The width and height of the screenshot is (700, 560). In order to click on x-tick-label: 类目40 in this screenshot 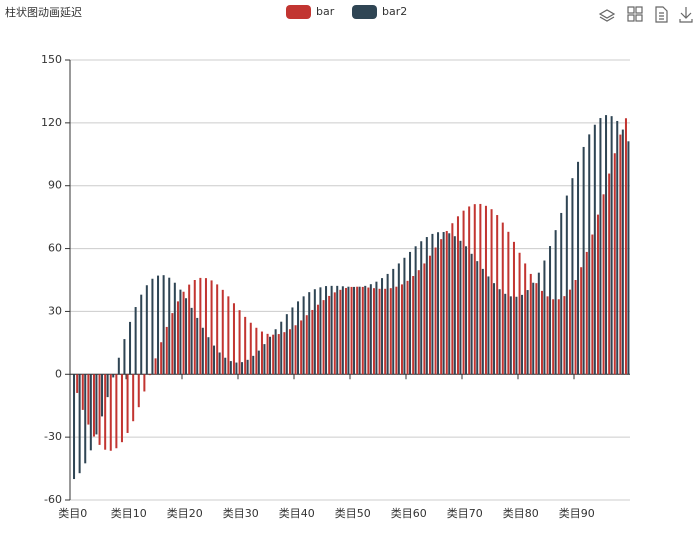, I will do `click(297, 513)`.